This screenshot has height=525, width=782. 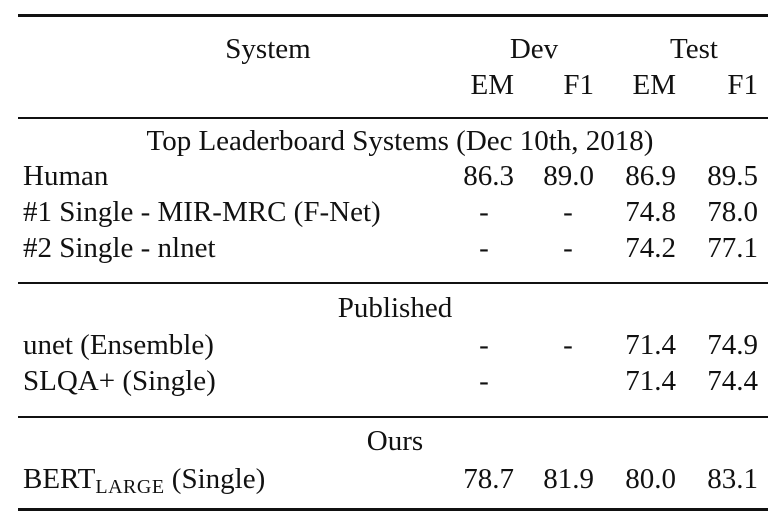 What do you see at coordinates (568, 479) in the screenshot?
I see `row-dev-f1: 81.9` at bounding box center [568, 479].